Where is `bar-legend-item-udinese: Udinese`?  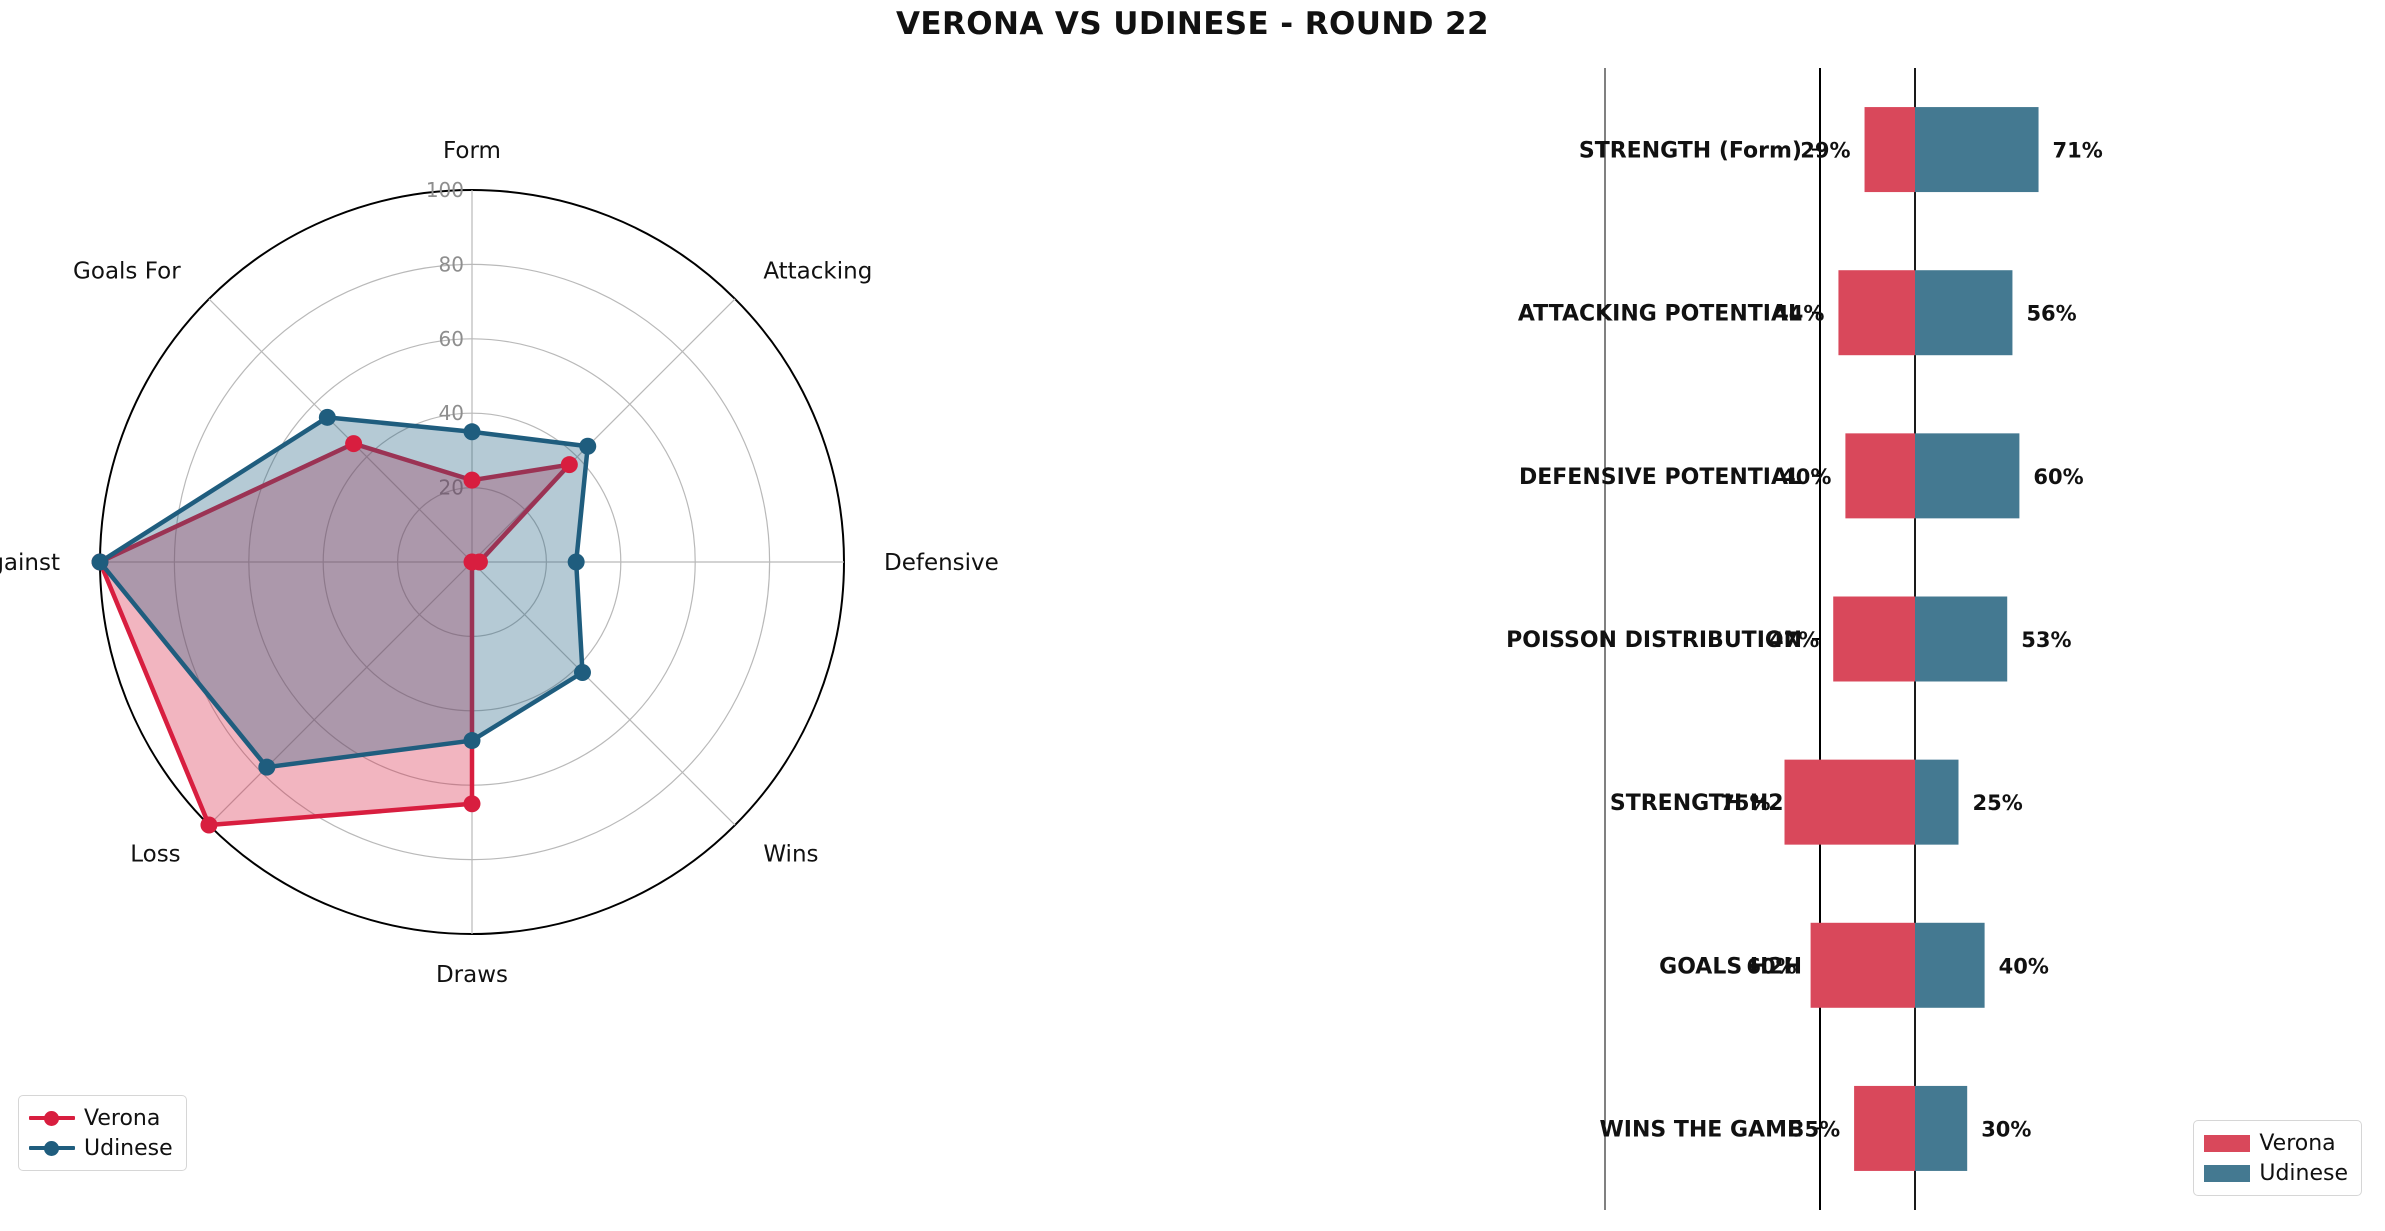
bar-legend-item-udinese: Udinese is located at coordinates (2276, 1173).